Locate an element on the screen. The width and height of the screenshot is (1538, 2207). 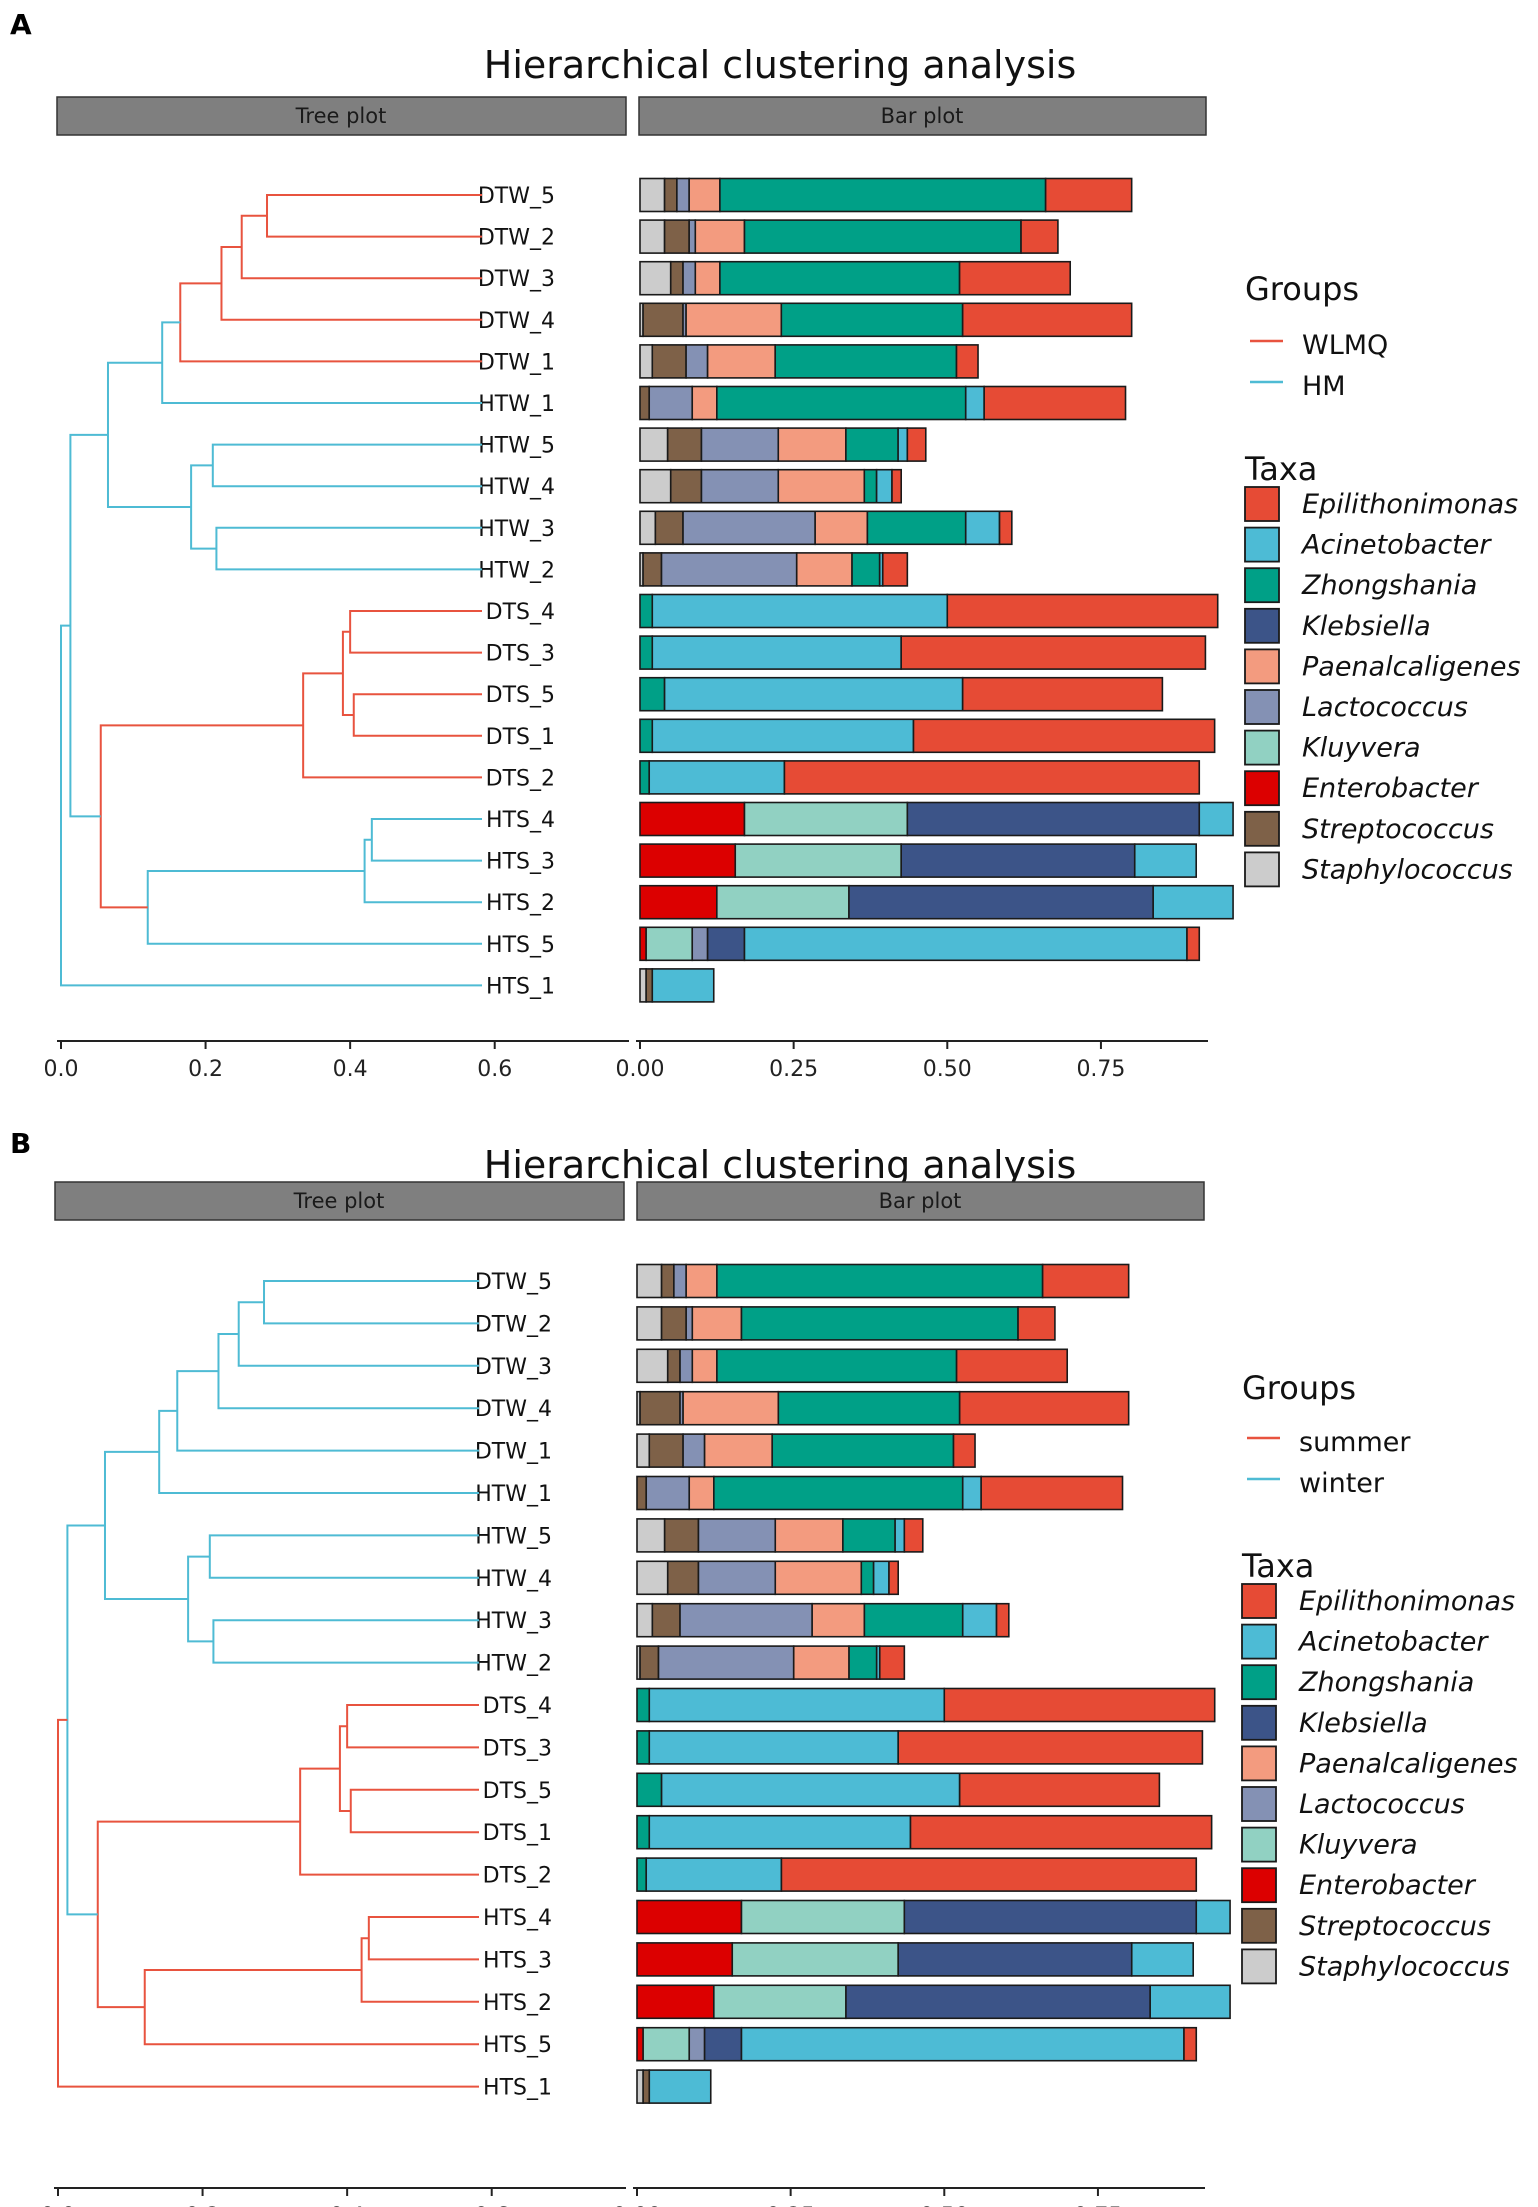
bar-segment-a-DTS_4-acinetobacter is located at coordinates (800, 611).